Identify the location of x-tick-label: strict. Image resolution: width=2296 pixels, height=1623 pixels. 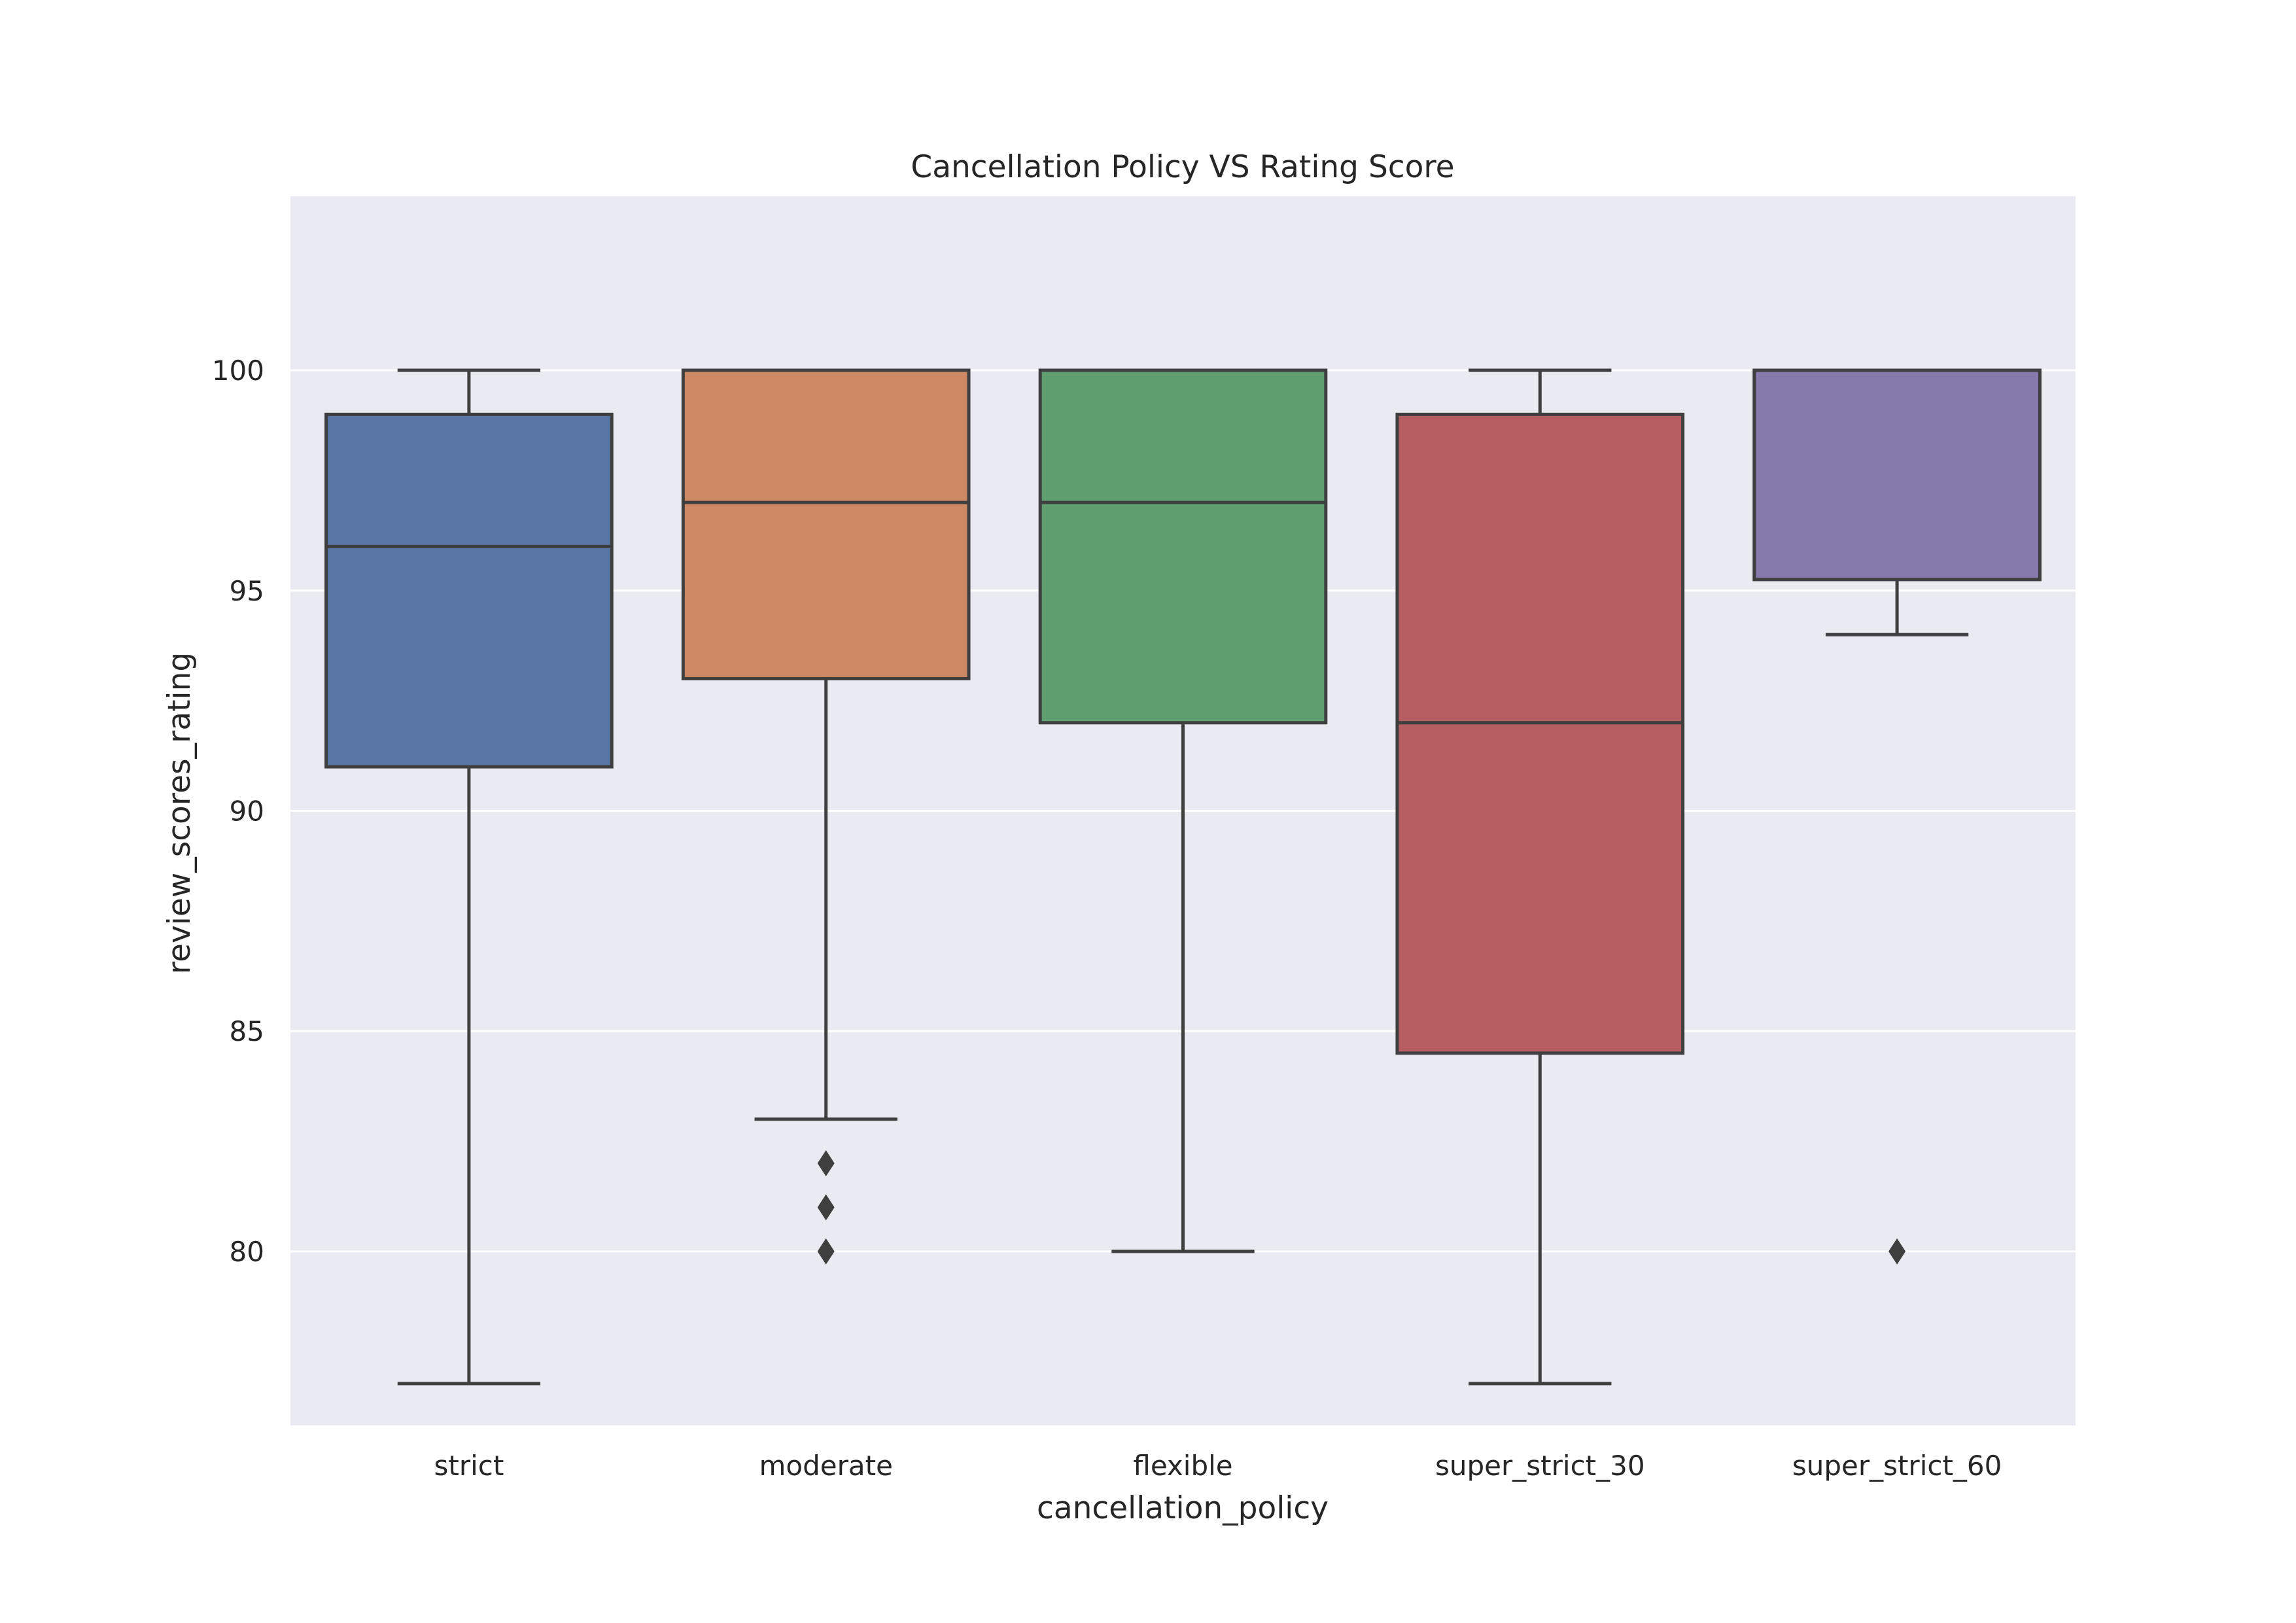
(469, 1466).